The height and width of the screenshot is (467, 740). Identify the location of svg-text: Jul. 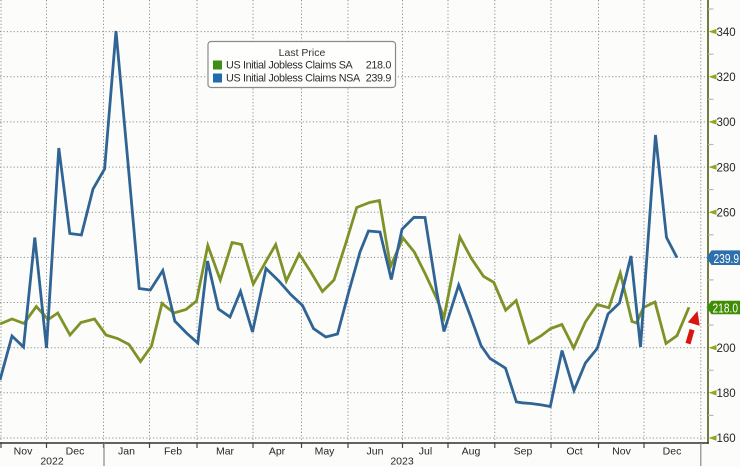
(425, 452).